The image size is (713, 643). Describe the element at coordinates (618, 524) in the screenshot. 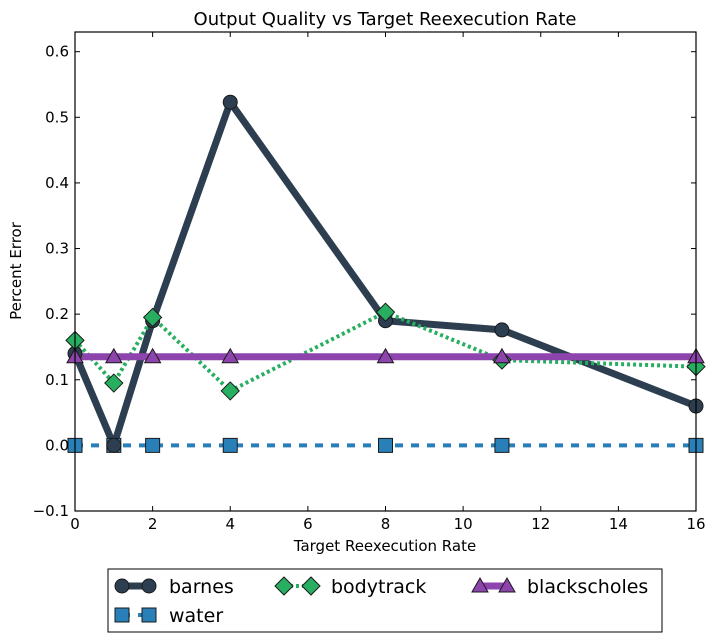

I see `x-tick-label: 14` at that location.